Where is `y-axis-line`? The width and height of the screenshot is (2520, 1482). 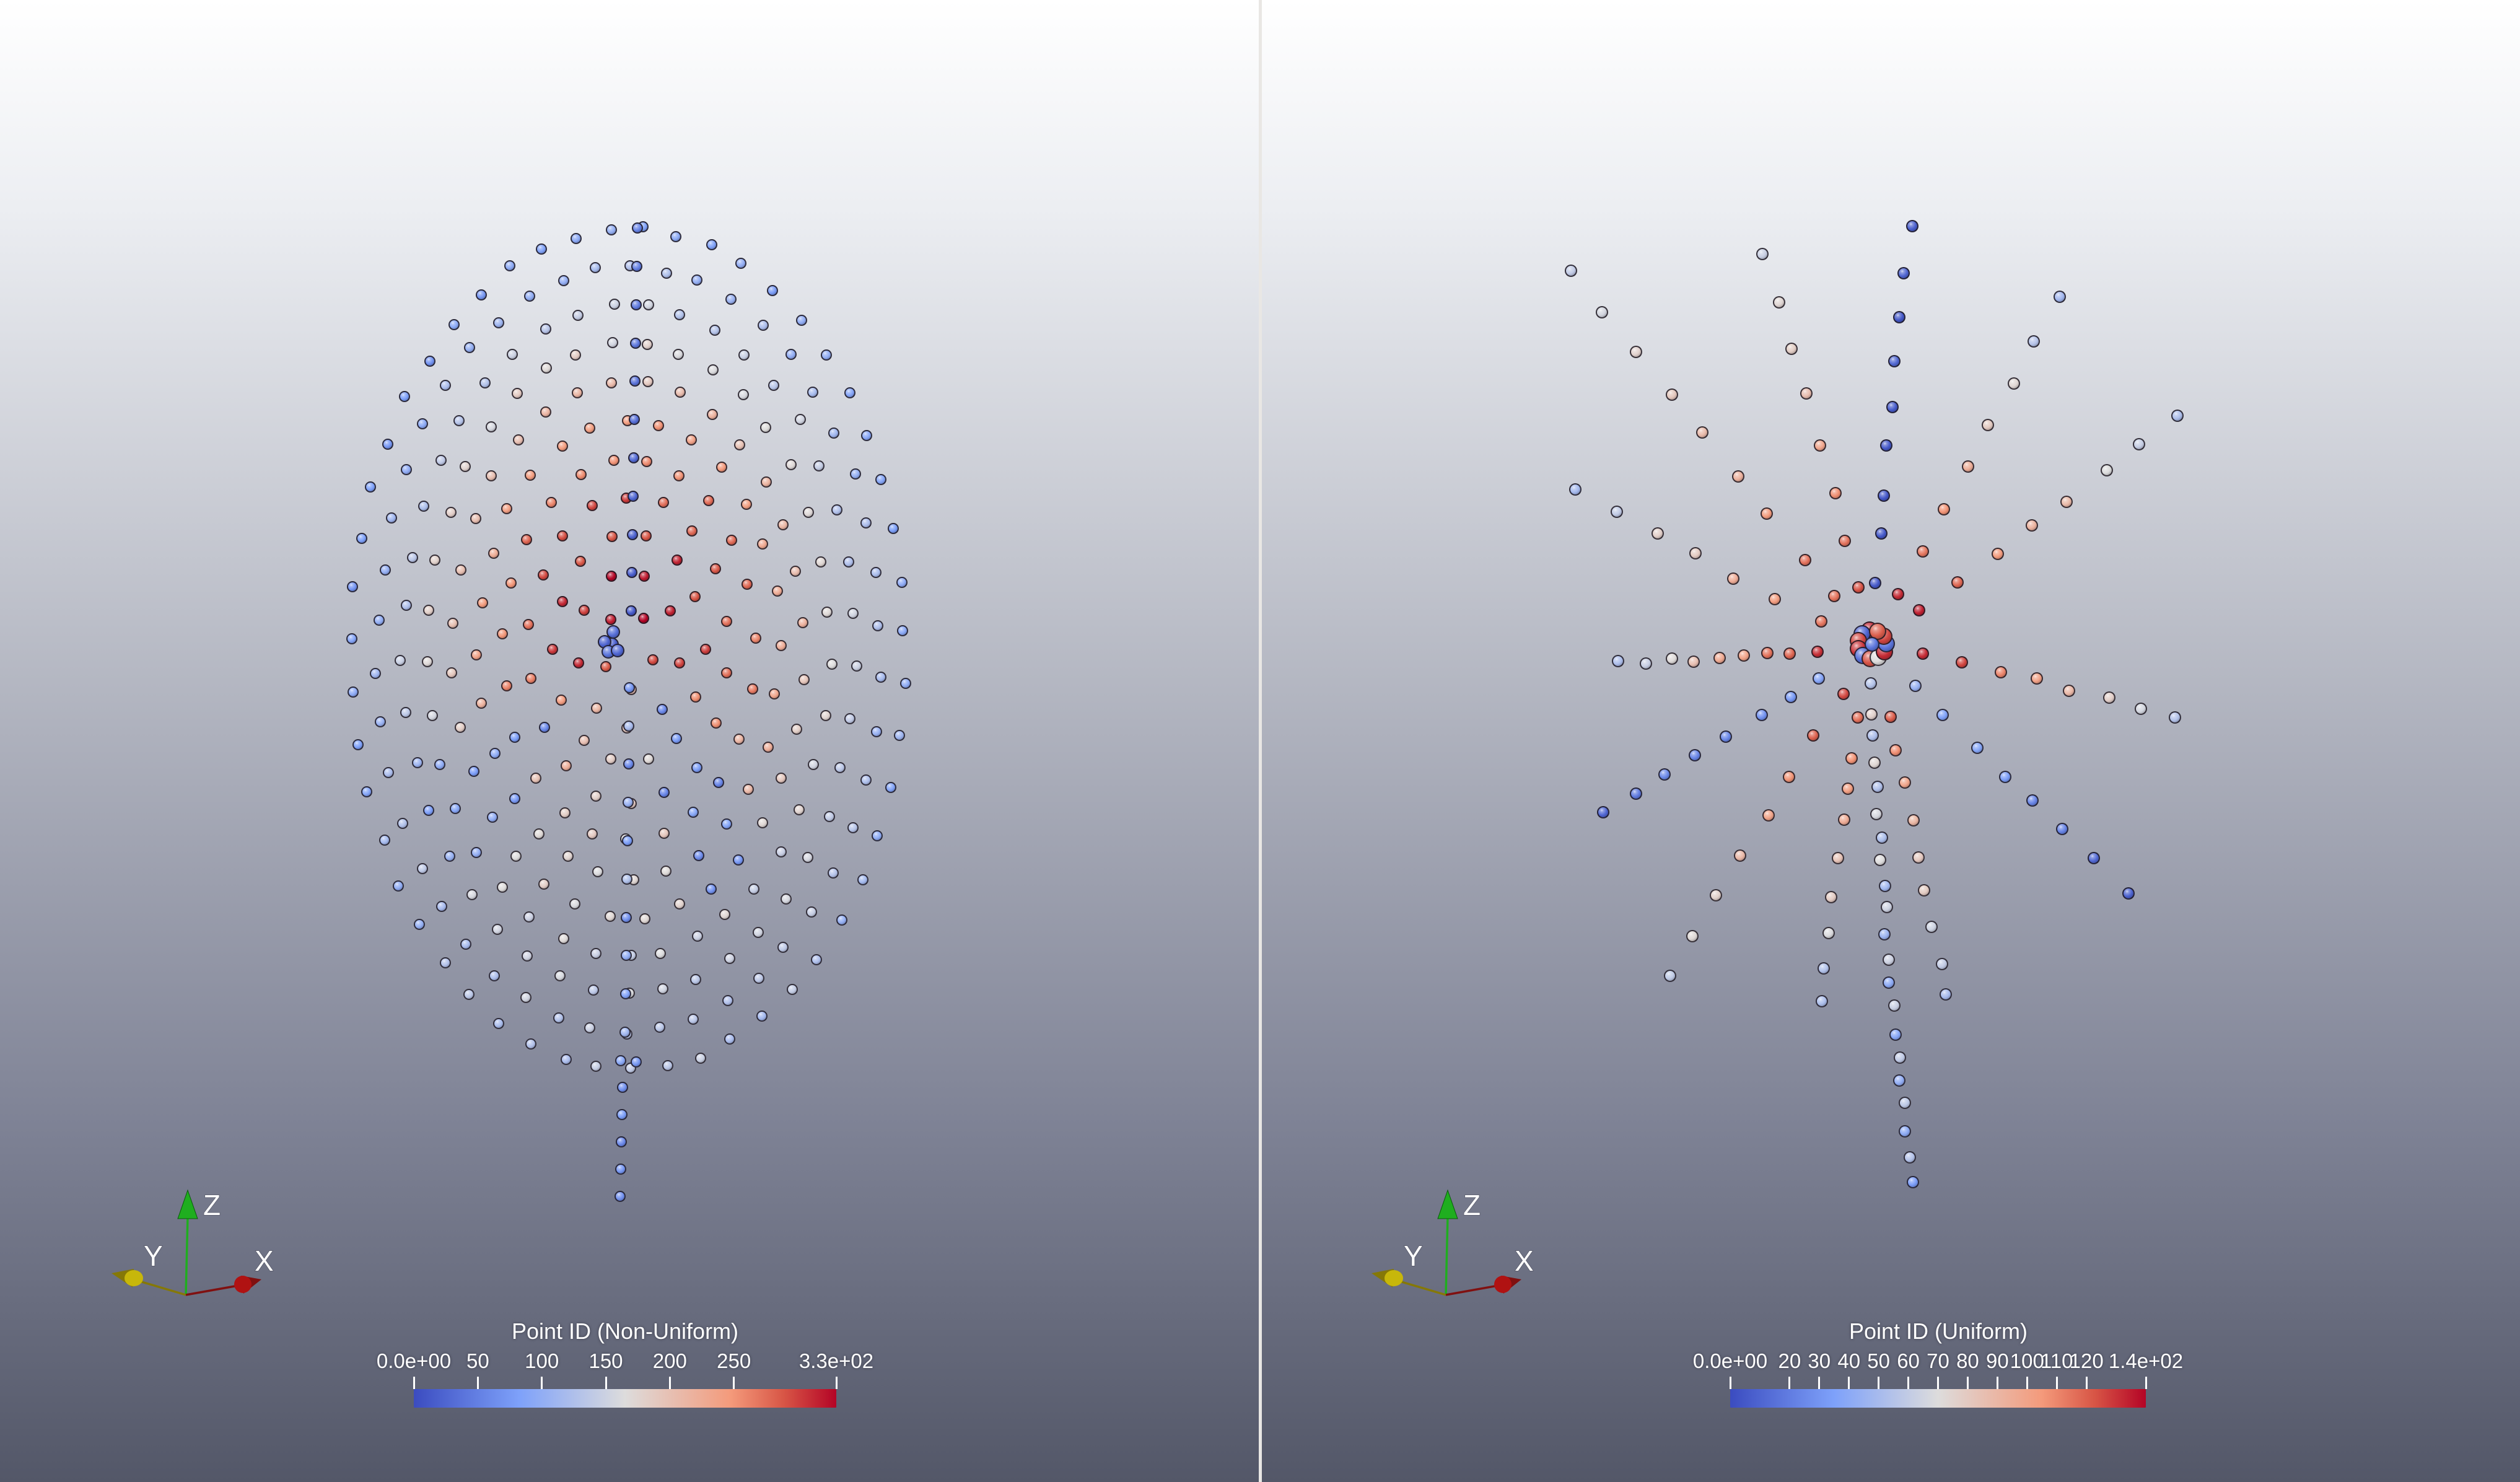
y-axis-line is located at coordinates (161, 1287).